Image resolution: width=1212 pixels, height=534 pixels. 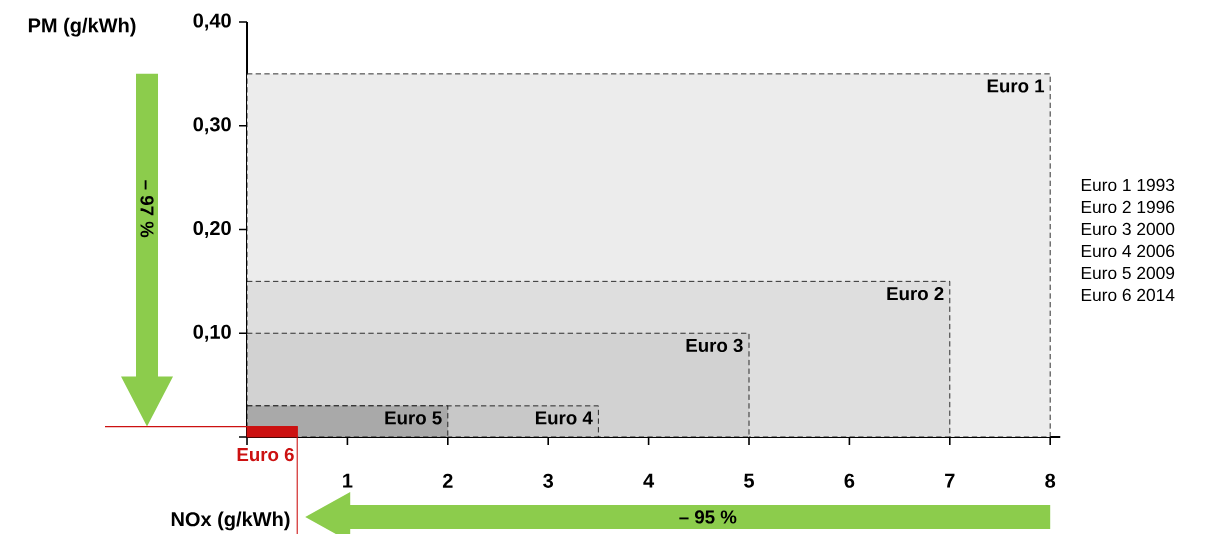 What do you see at coordinates (714, 345) in the screenshot?
I see `series-label: Euro 3` at bounding box center [714, 345].